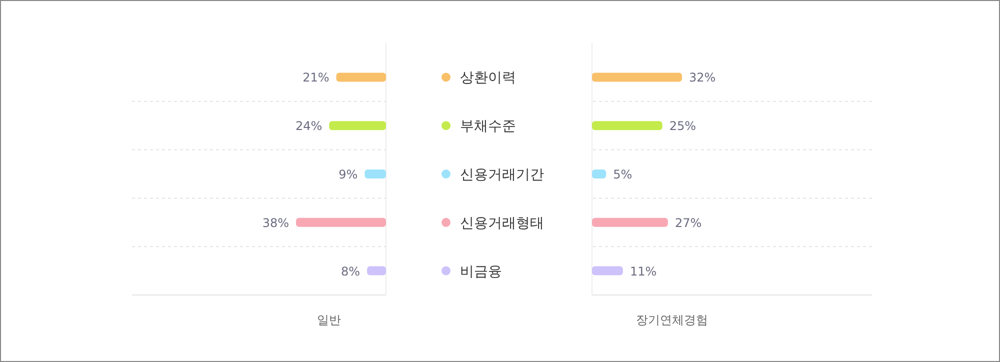 The image size is (1000, 362). What do you see at coordinates (316, 77) in the screenshot?
I see `data-label: 21%` at bounding box center [316, 77].